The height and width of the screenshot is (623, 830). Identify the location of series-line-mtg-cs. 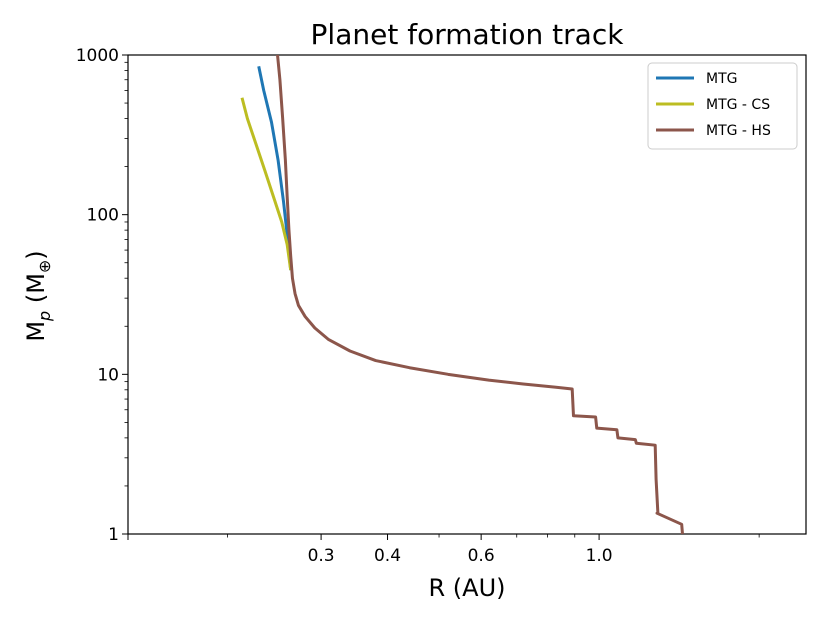
(266, 184).